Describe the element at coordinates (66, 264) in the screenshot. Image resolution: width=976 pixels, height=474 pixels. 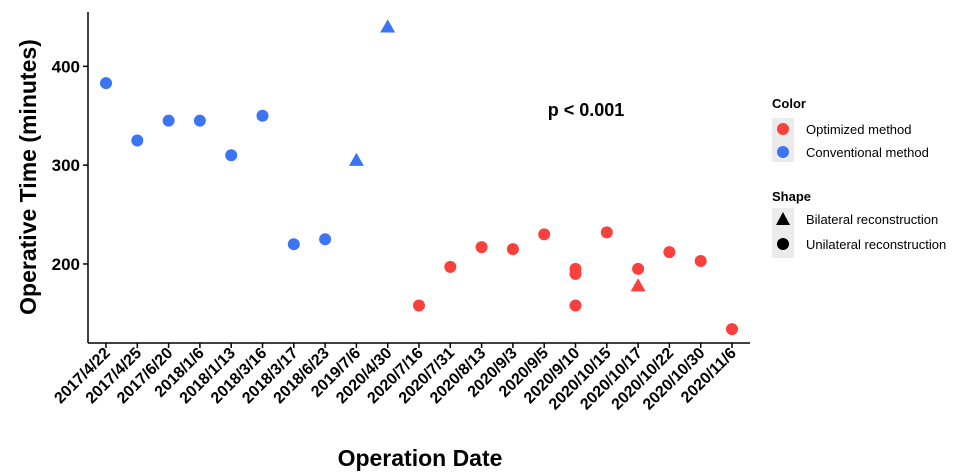
I see `y-tick-label: 200` at that location.